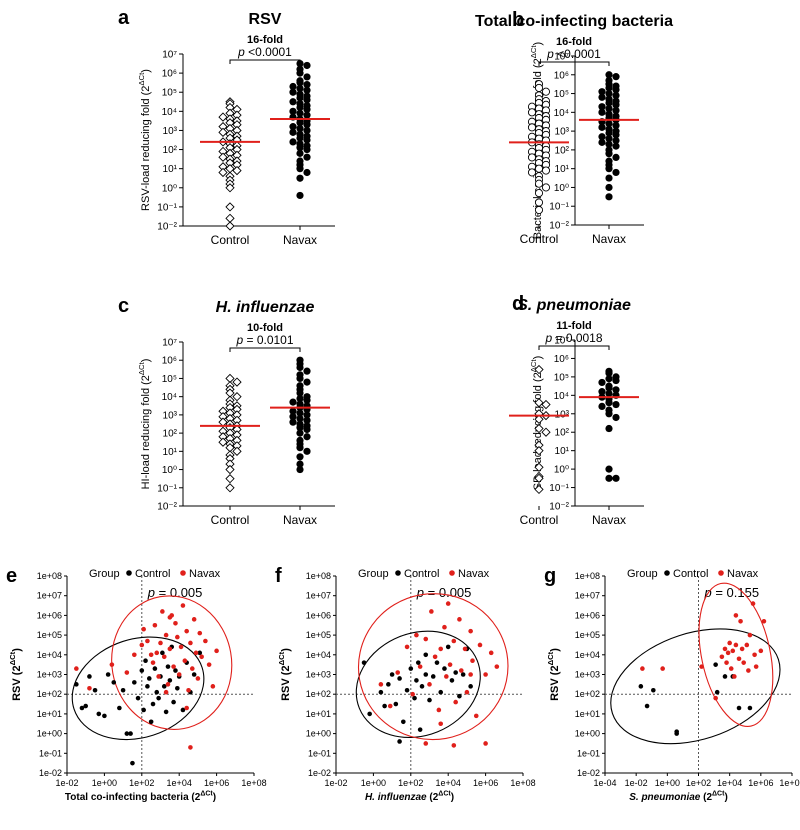  Describe the element at coordinates (561, 94) in the screenshot. I see `y-tick-label: 10⁵` at that location.